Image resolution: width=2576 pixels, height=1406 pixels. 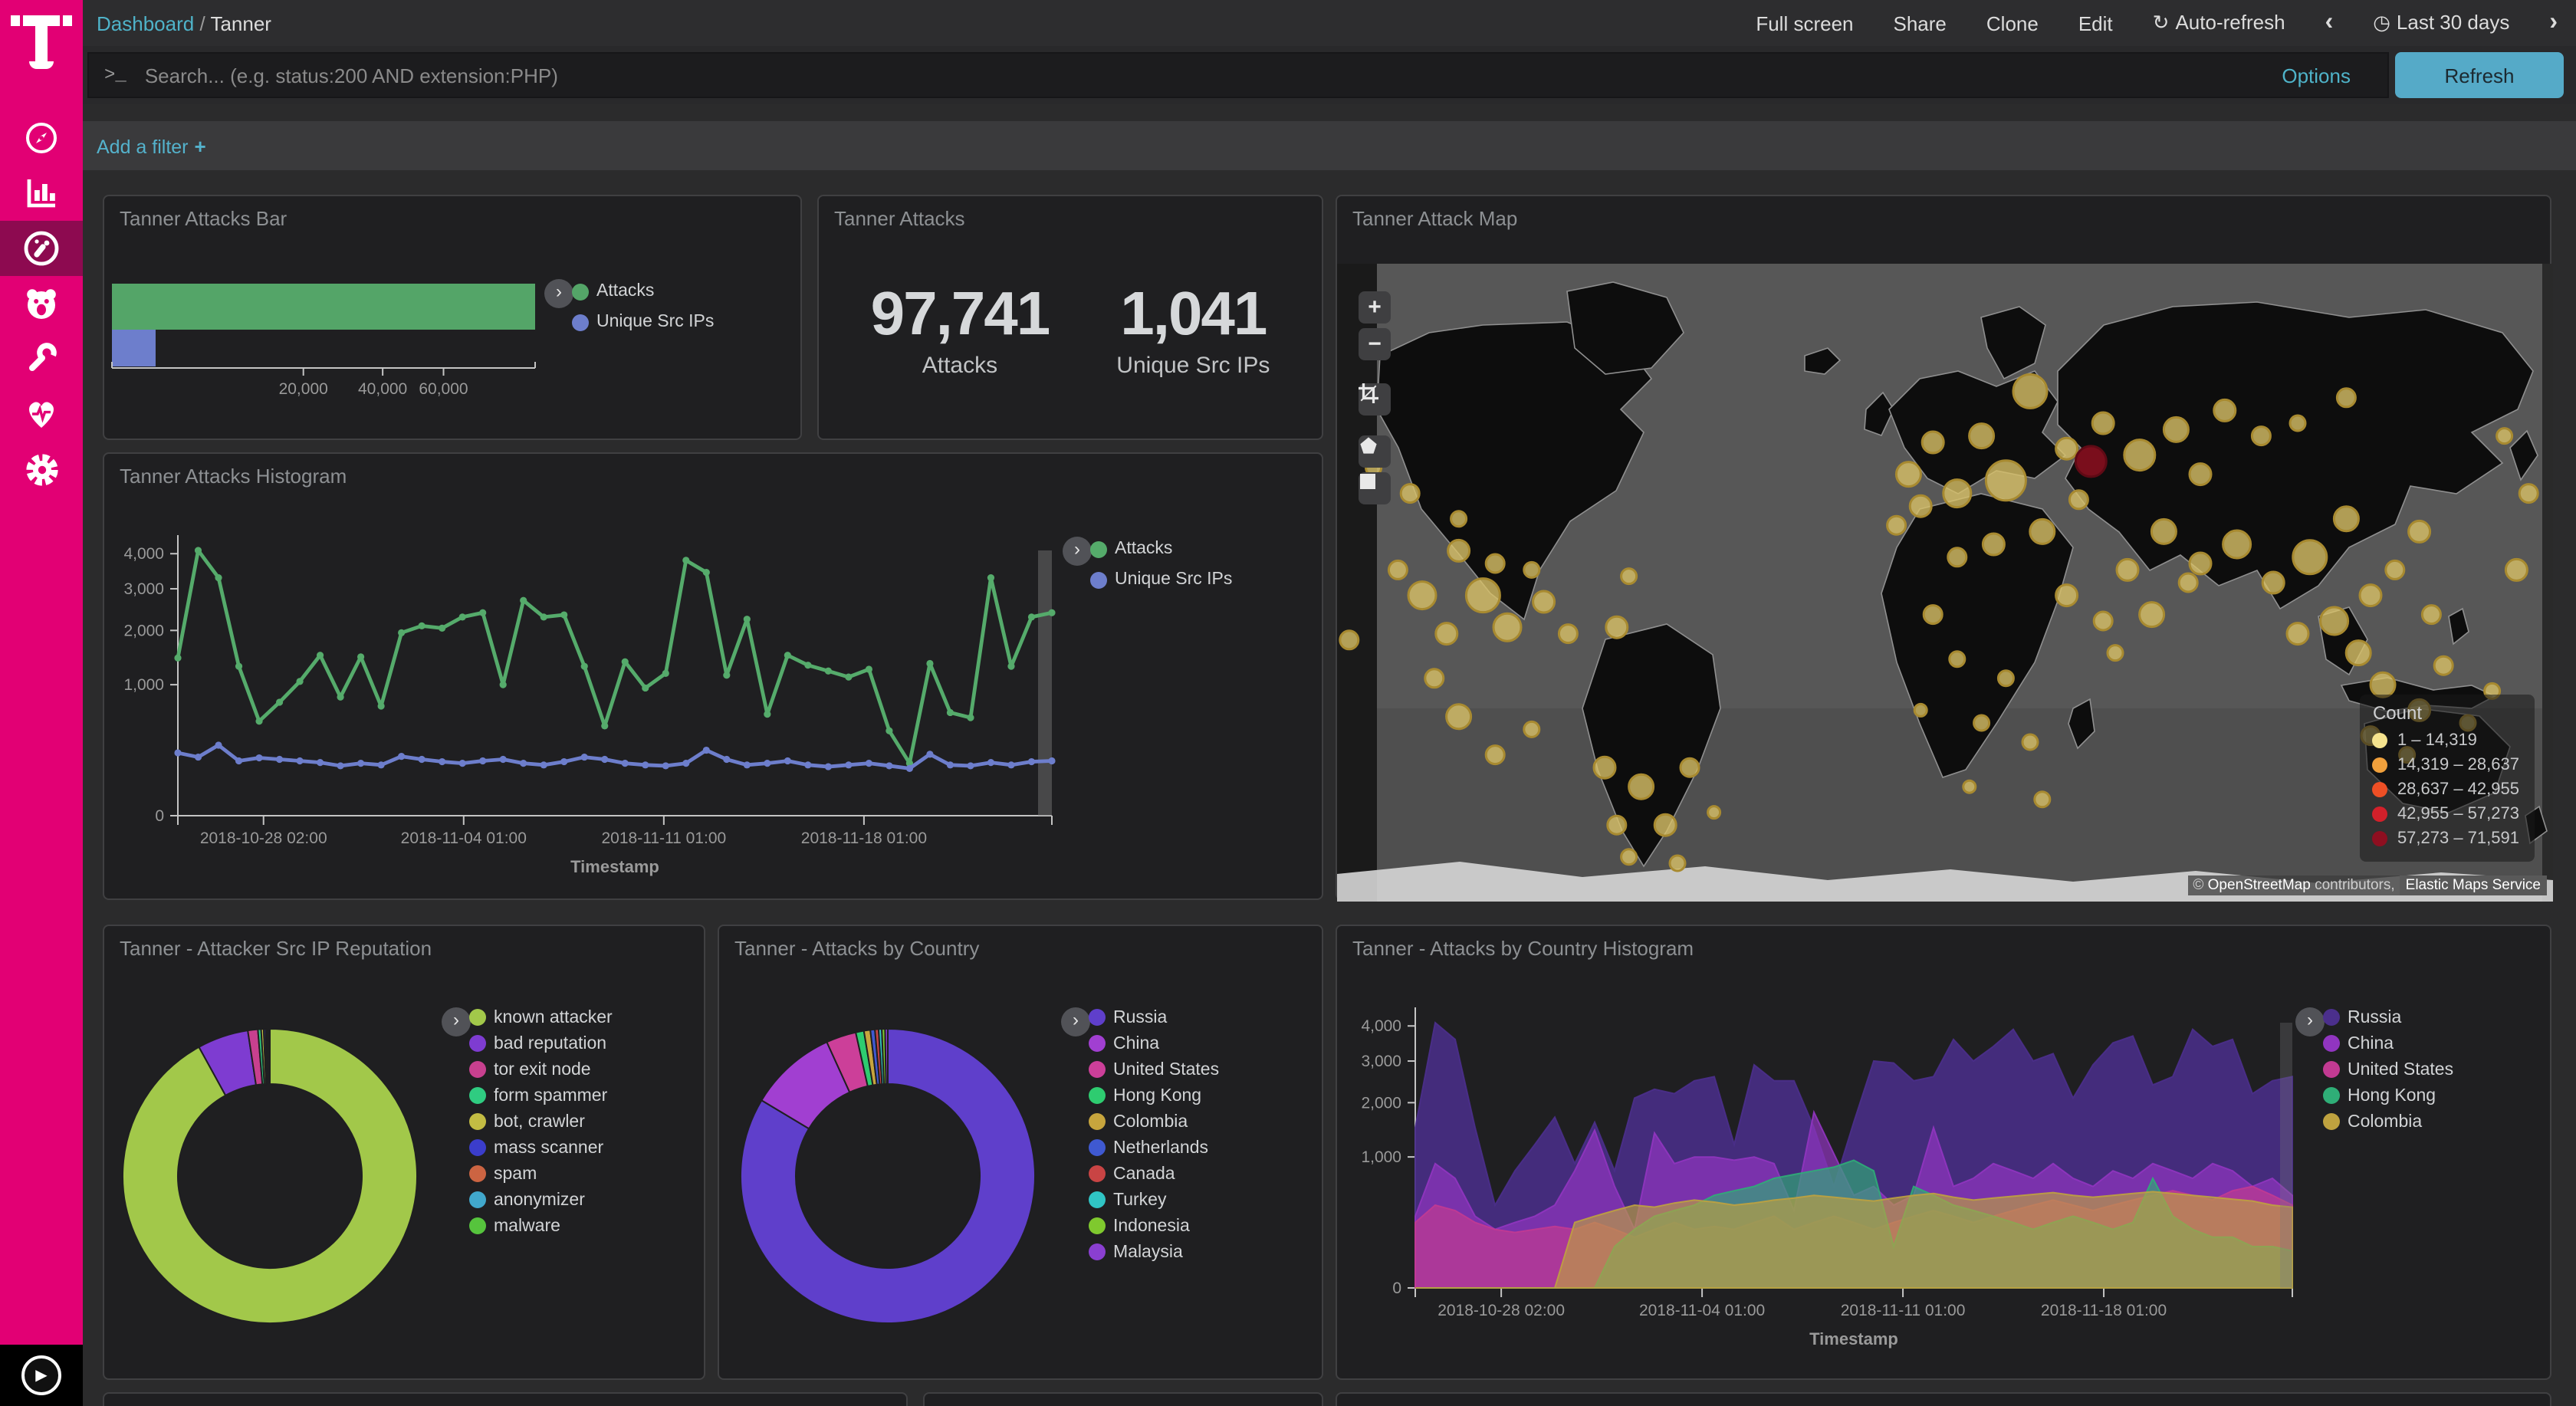 What do you see at coordinates (41, 358) in the screenshot?
I see `sidebar-item-dev-tools` at bounding box center [41, 358].